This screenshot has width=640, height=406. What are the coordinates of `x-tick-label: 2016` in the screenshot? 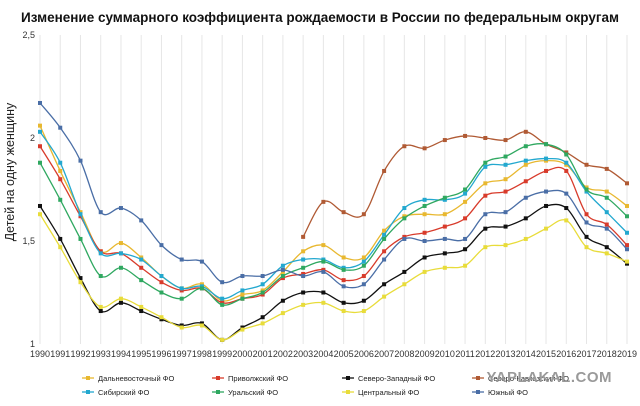 It's located at (566, 354).